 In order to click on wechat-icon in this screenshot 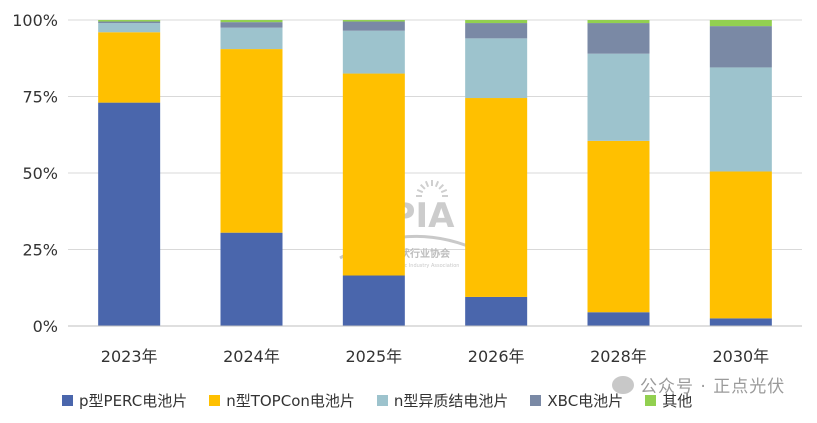, I will do `click(623, 384)`.